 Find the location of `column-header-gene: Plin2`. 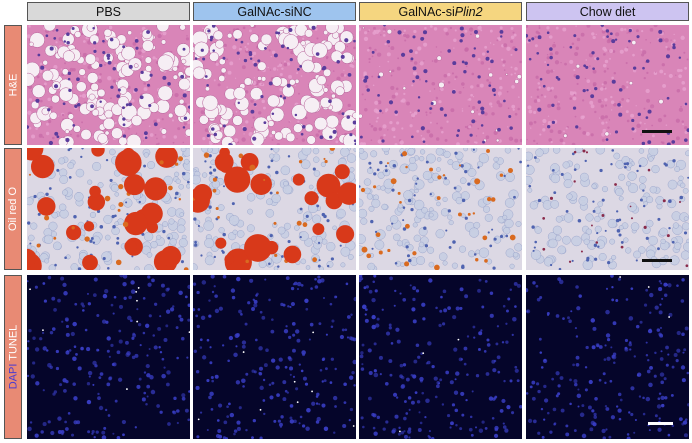

column-header-gene: Plin2 is located at coordinates (468, 11).